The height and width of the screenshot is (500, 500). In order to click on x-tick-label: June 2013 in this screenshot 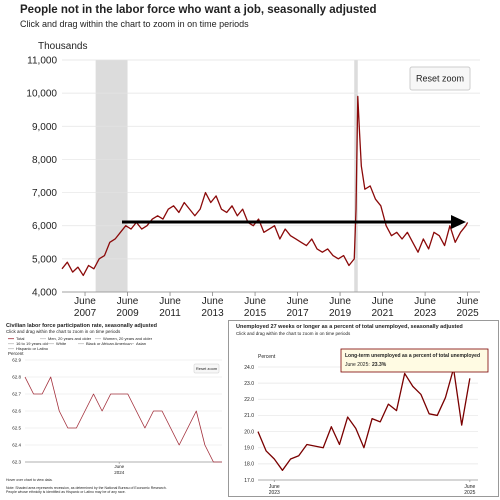, I will do `click(212, 307)`.